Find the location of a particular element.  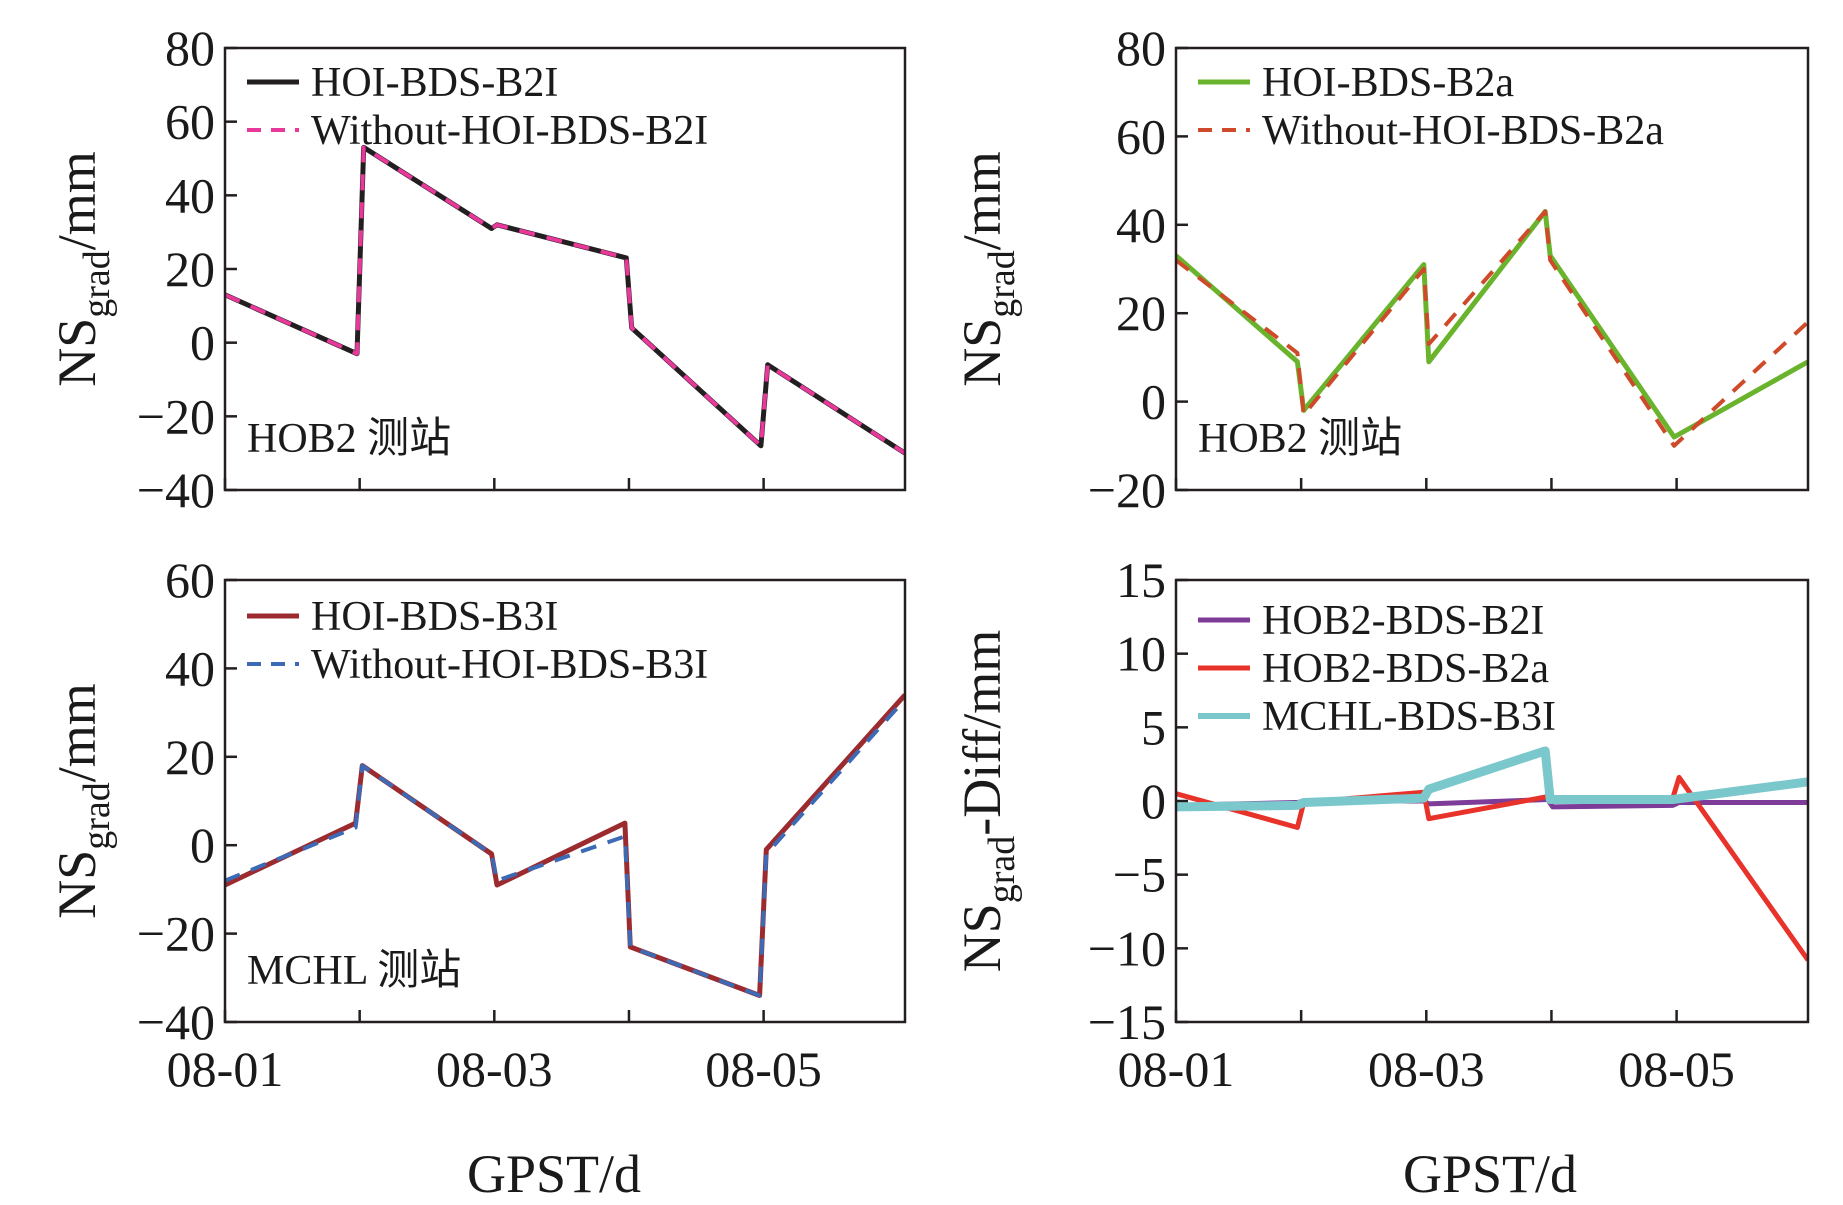

legend-label: HOI-BDS-B2a is located at coordinates (1388, 83).